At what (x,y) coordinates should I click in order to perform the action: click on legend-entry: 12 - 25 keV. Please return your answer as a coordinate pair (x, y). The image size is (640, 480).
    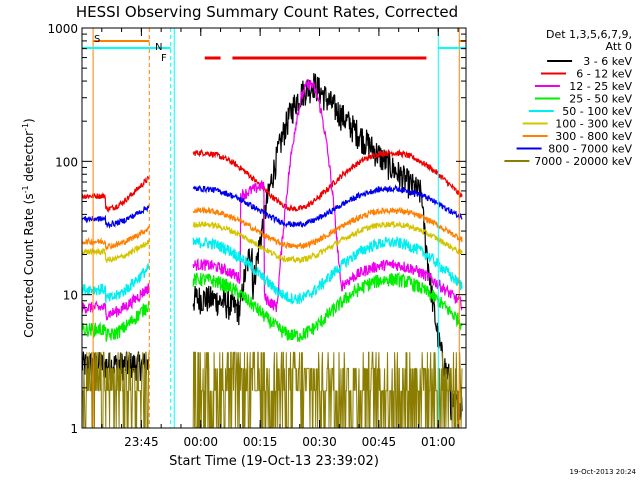
    Looking at the image, I should click on (600, 86).